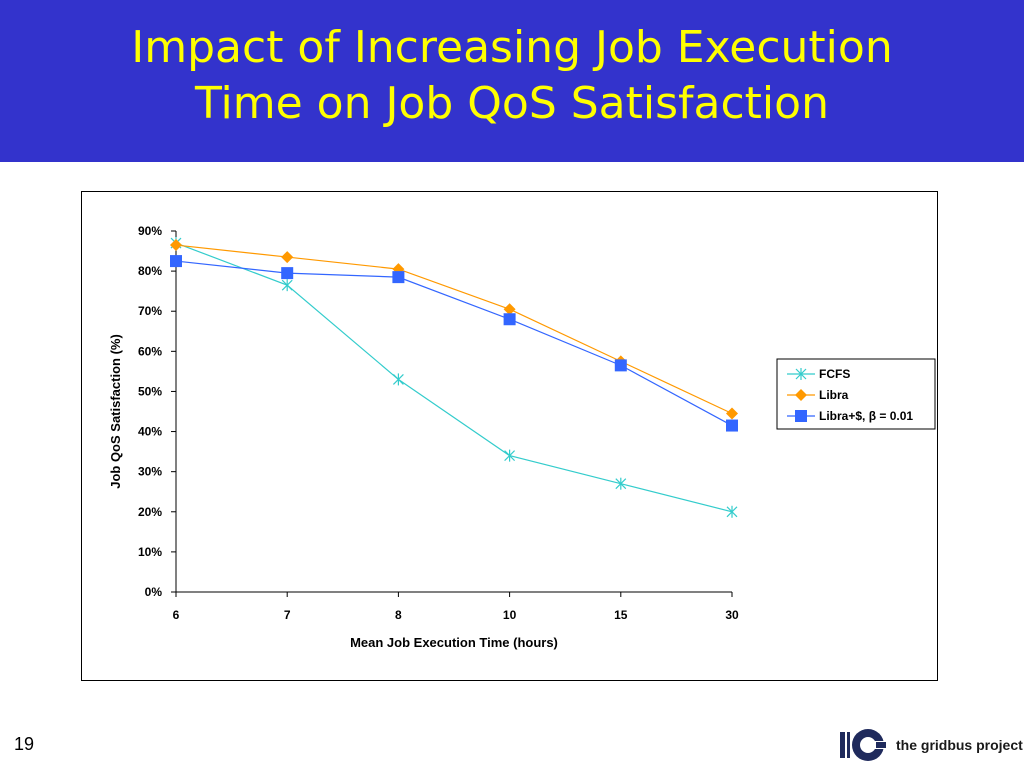  Describe the element at coordinates (154, 592) in the screenshot. I see `y-tick-label: 0%` at that location.